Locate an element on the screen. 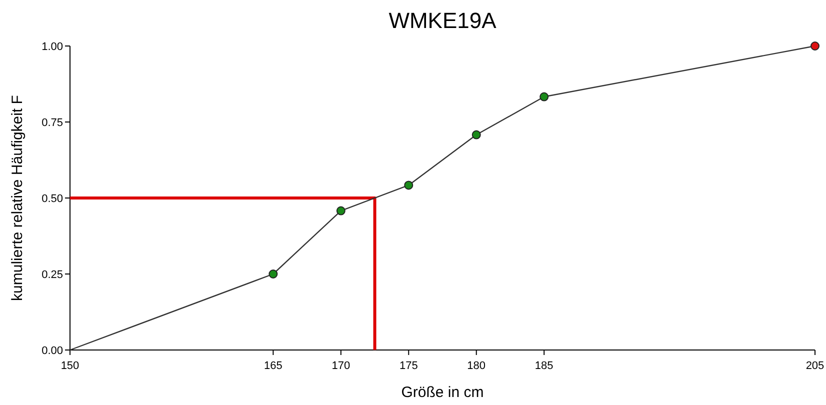  y-tick-label: 1.00 is located at coordinates (52, 47).